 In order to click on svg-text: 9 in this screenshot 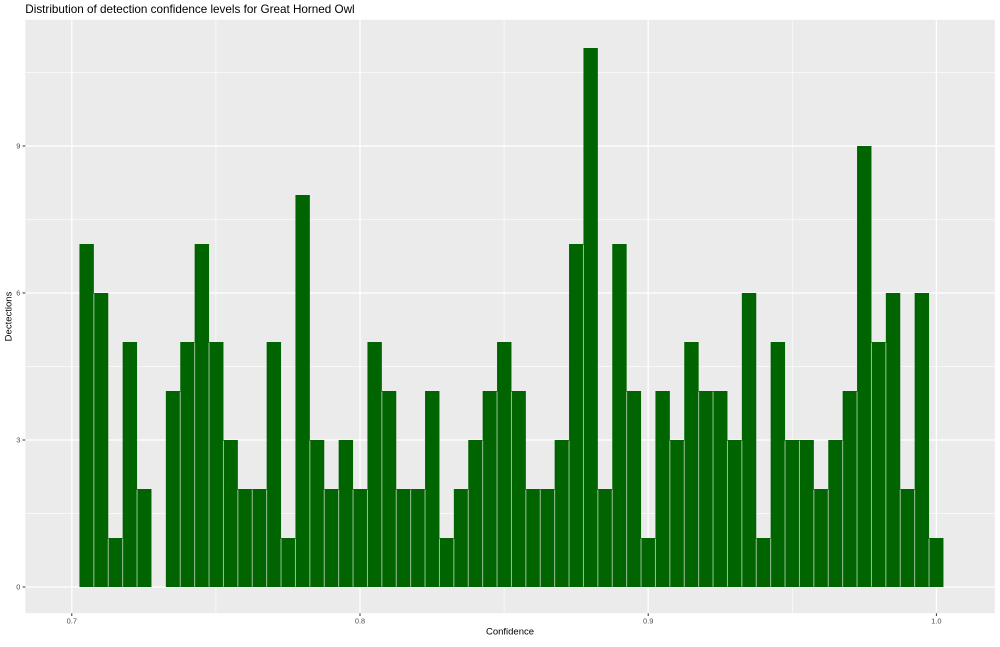, I will do `click(18, 146)`.